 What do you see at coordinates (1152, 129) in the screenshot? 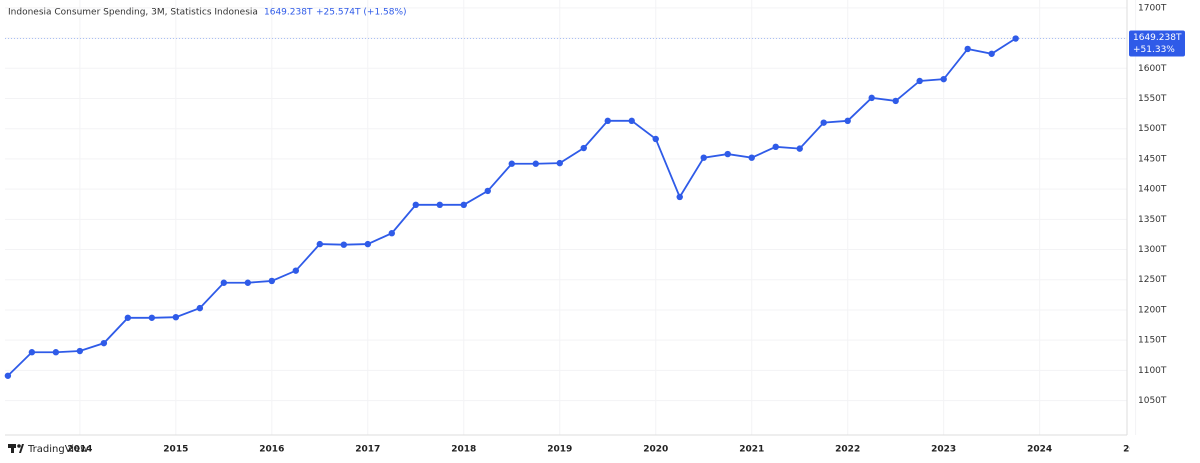
I see `y-tick-label: 1500T` at bounding box center [1152, 129].